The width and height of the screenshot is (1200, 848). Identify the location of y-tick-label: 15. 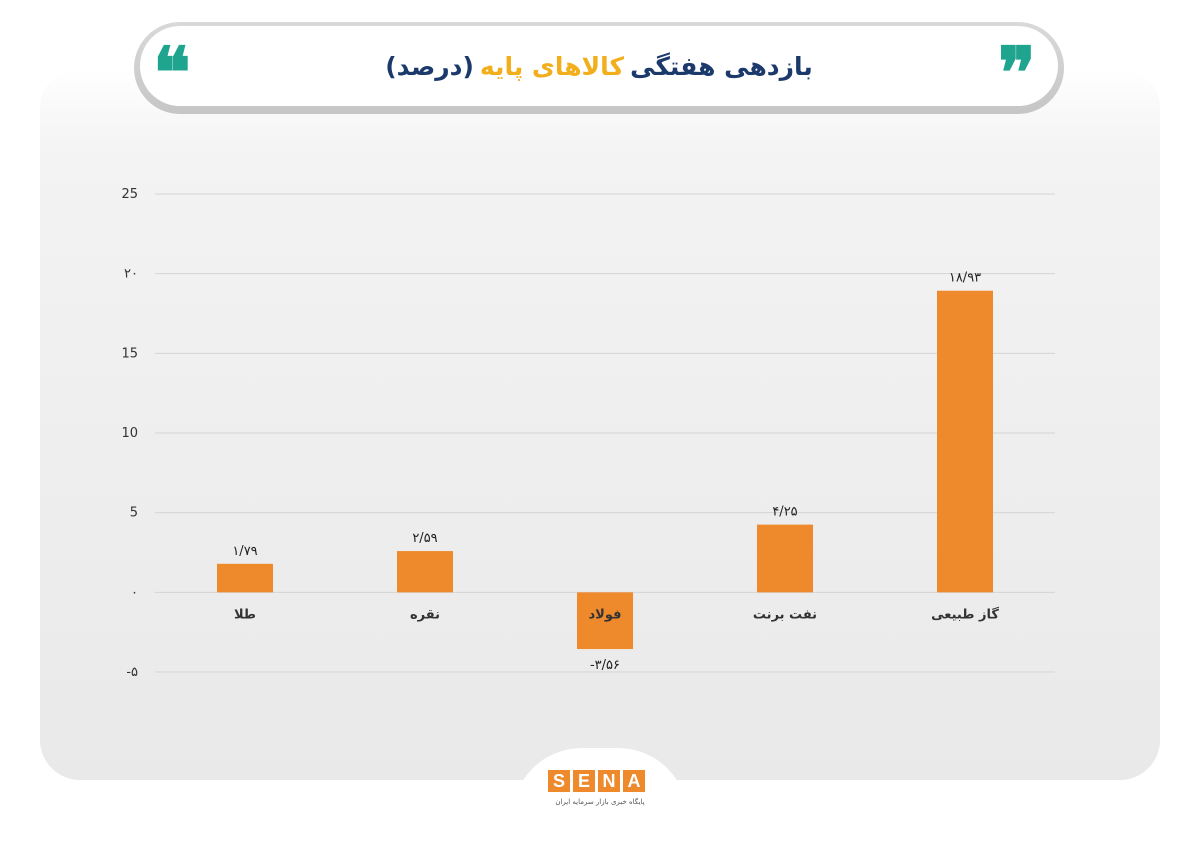
(129, 353).